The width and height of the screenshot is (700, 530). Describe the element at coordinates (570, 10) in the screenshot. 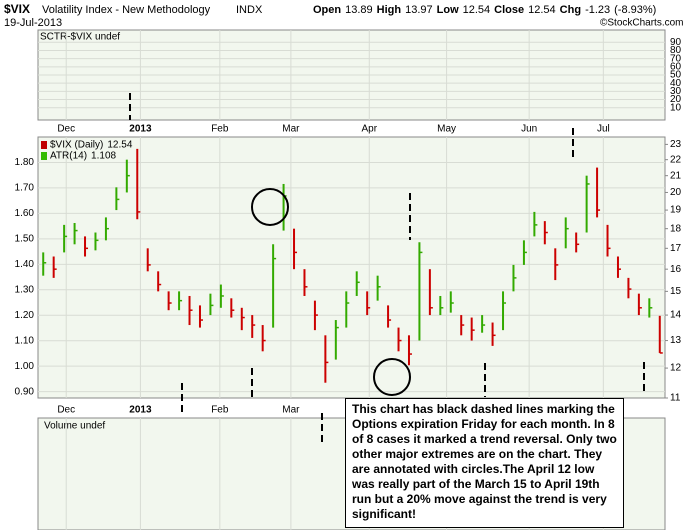

I see `quote-chg-label: Chg` at that location.